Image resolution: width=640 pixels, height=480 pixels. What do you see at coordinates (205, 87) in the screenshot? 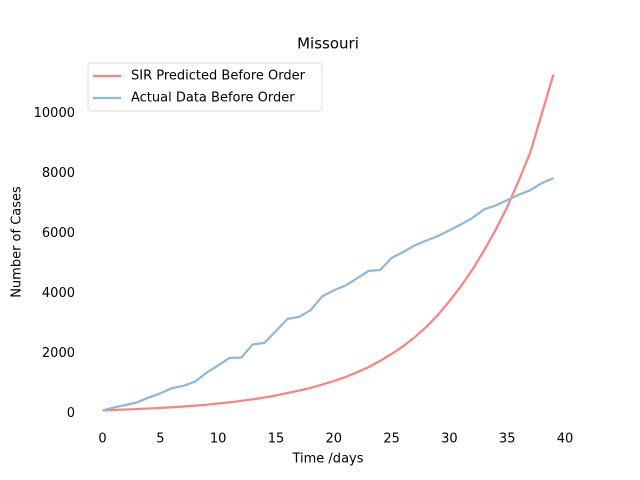
I see `legend-box` at bounding box center [205, 87].